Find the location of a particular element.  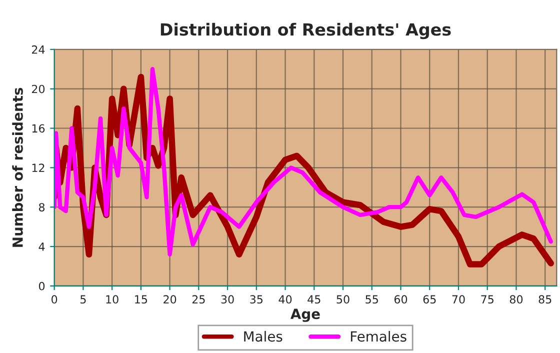

x-tick-label: 55 is located at coordinates (372, 299).